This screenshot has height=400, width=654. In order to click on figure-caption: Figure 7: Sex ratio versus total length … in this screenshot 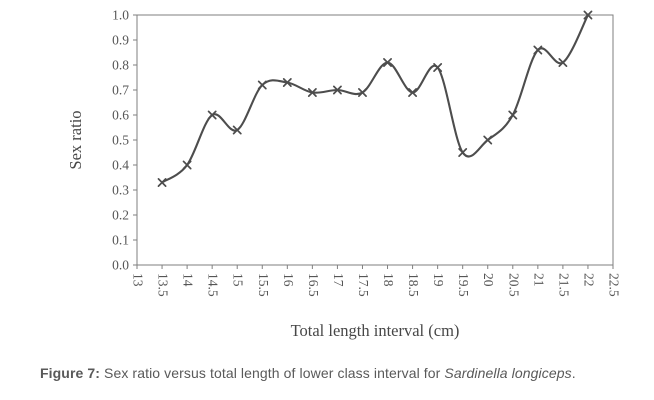, I will do `click(345, 373)`.